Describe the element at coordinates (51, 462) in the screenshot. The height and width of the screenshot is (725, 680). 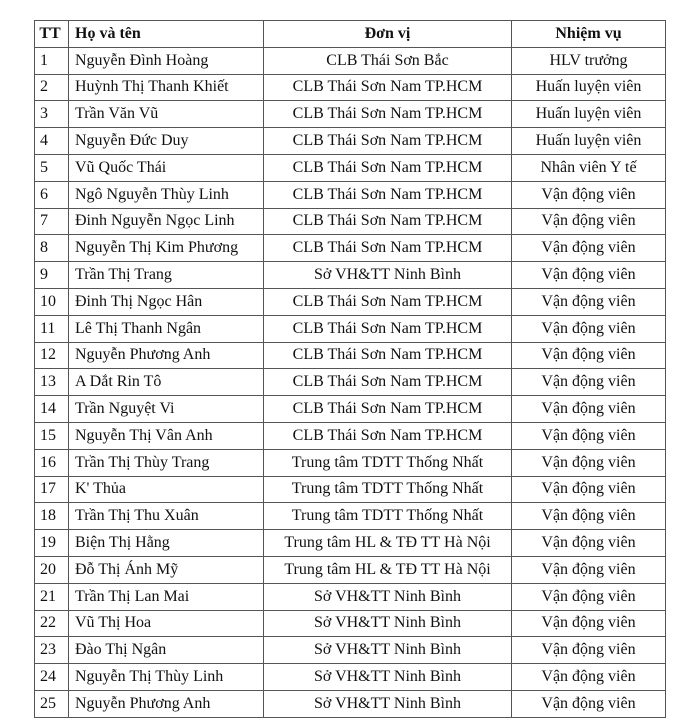
I see `cell-index: 16` at that location.